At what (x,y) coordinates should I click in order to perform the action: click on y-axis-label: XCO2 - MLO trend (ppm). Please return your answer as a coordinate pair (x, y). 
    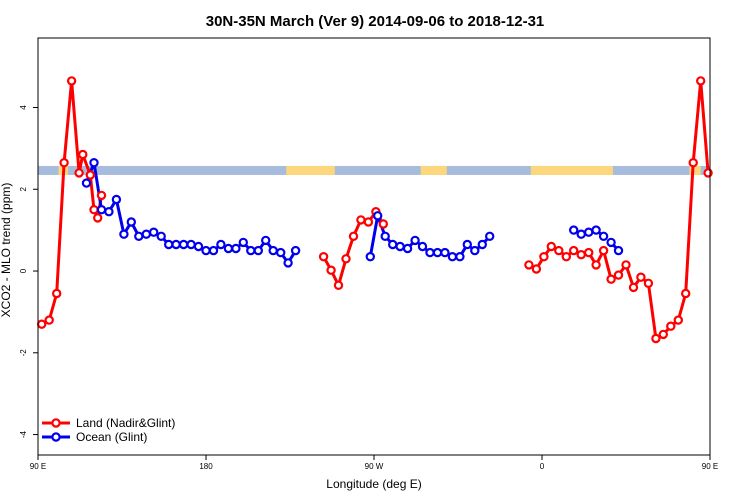
    Looking at the image, I should click on (6, 250).